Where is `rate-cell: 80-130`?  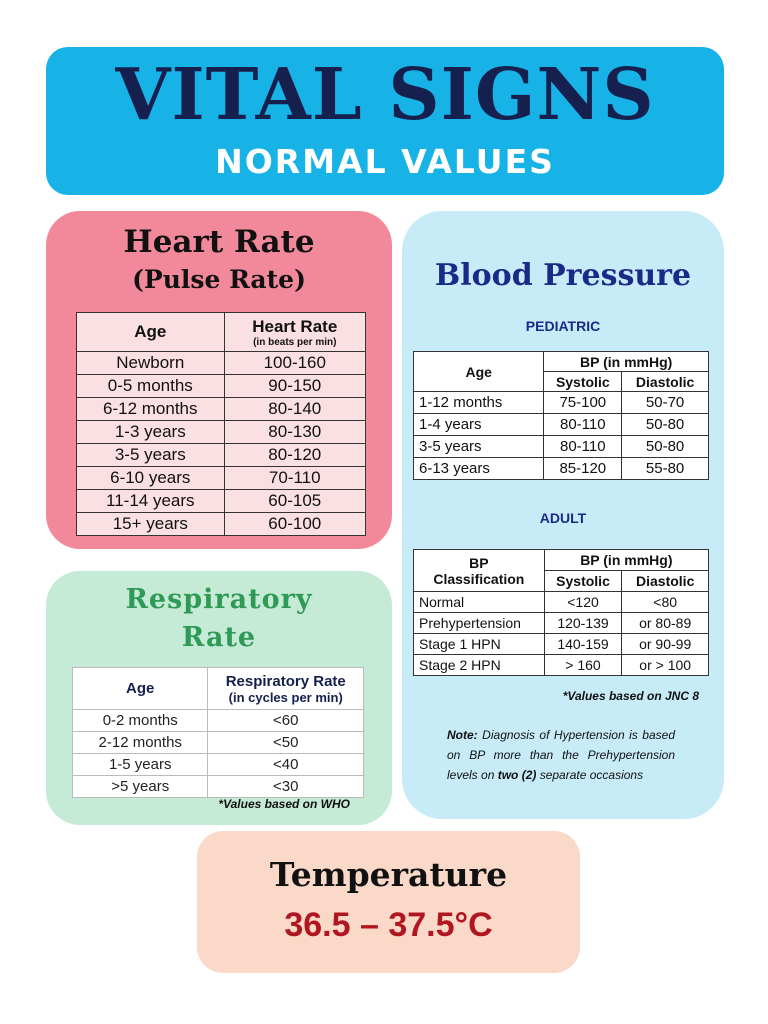 rate-cell: 80-130 is located at coordinates (295, 432).